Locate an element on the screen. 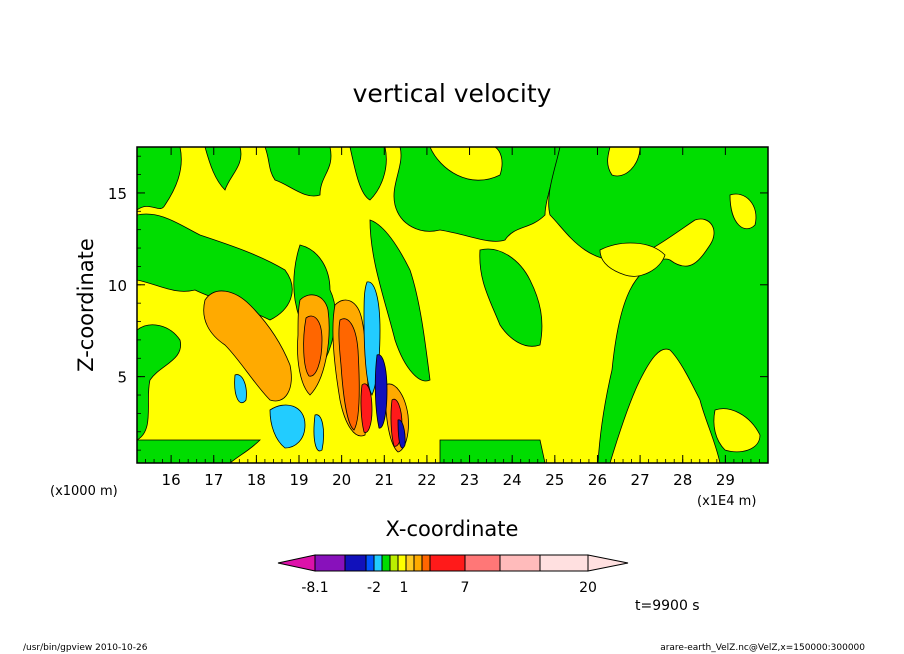 The image size is (904, 654). dark-orange-regions is located at coordinates (331, 373).